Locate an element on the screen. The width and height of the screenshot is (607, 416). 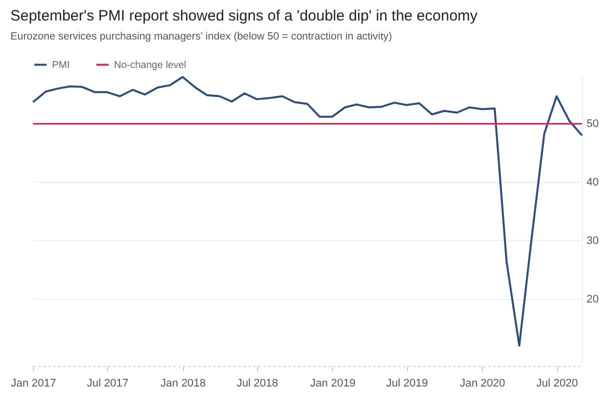
x-tick-label: Jan 2018 is located at coordinates (183, 384).